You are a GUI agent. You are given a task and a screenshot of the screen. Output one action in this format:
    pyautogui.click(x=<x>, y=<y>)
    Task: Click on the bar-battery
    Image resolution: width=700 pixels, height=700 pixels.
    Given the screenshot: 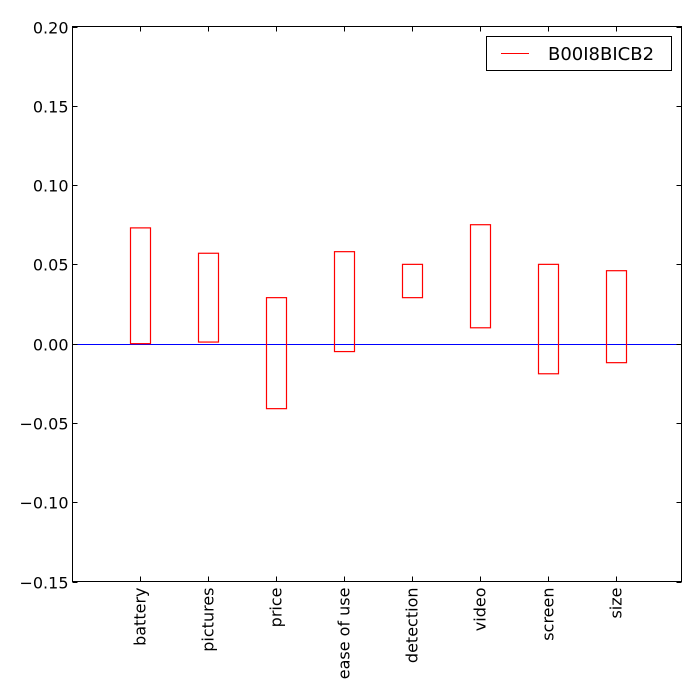 What is the action you would take?
    pyautogui.click(x=140, y=286)
    